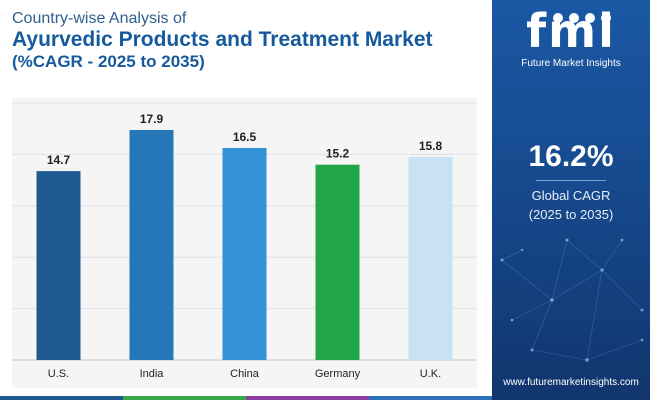  I want to click on title-line-2: Ayurvedic Products and Treatment Market, so click(222, 39).